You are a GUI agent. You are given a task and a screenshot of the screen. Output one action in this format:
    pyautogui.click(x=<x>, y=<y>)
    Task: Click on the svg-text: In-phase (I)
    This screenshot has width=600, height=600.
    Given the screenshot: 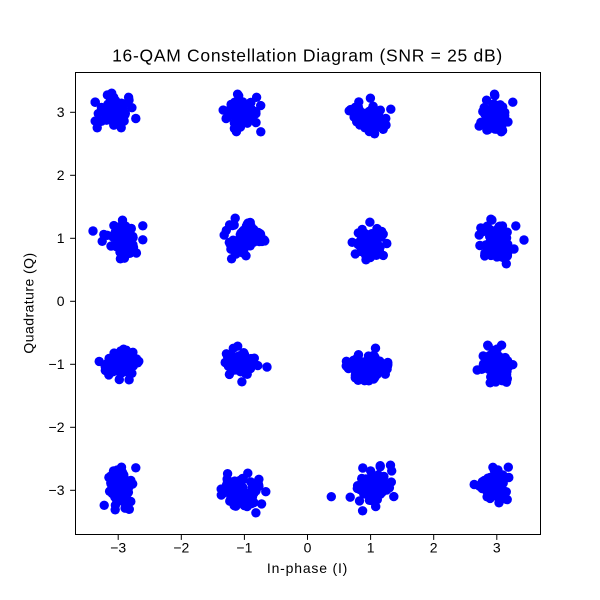 What is the action you would take?
    pyautogui.click(x=307, y=568)
    